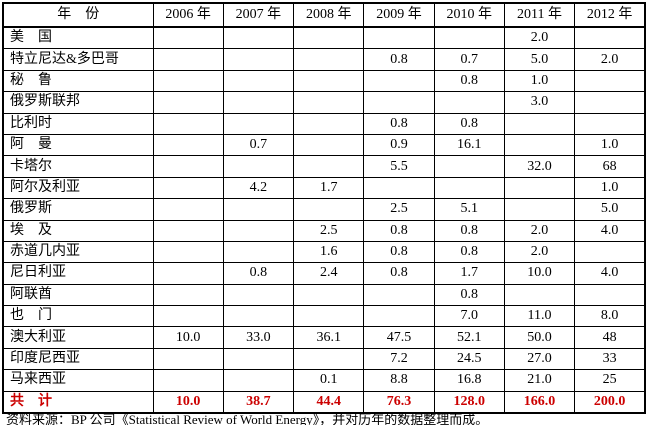 This screenshot has height=425, width=648. I want to click on table-cell: 8.0, so click(610, 316).